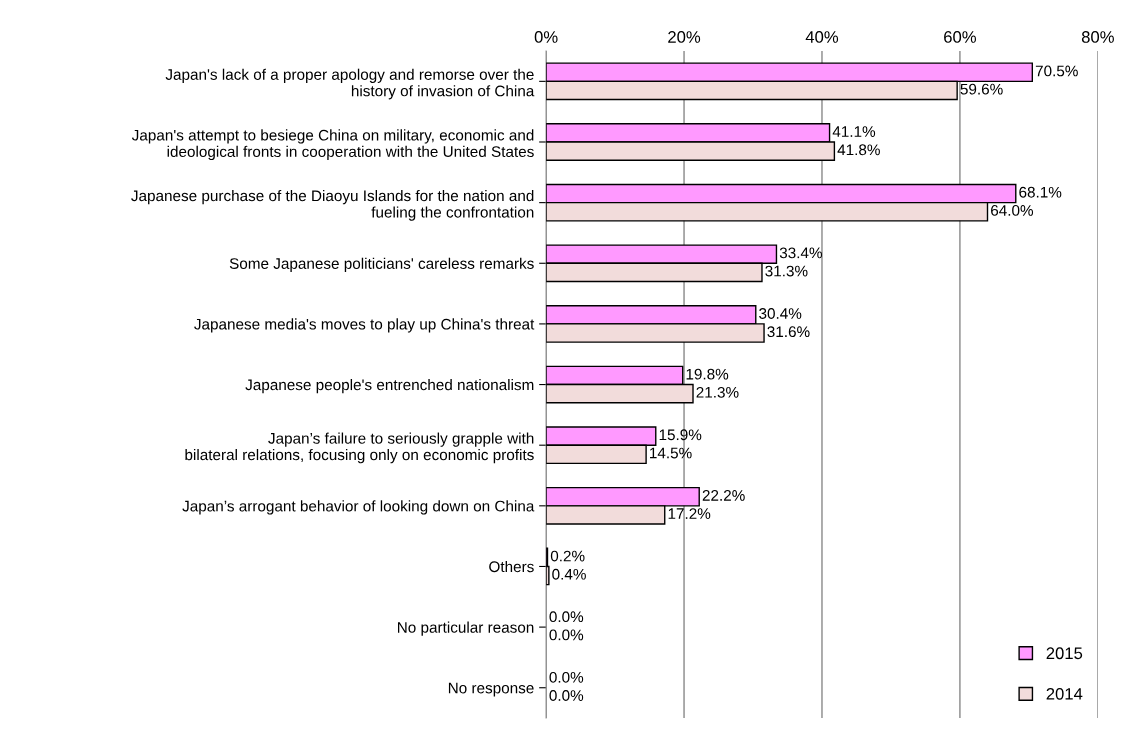  What do you see at coordinates (1064, 653) in the screenshot?
I see `legend-label: 2015` at bounding box center [1064, 653].